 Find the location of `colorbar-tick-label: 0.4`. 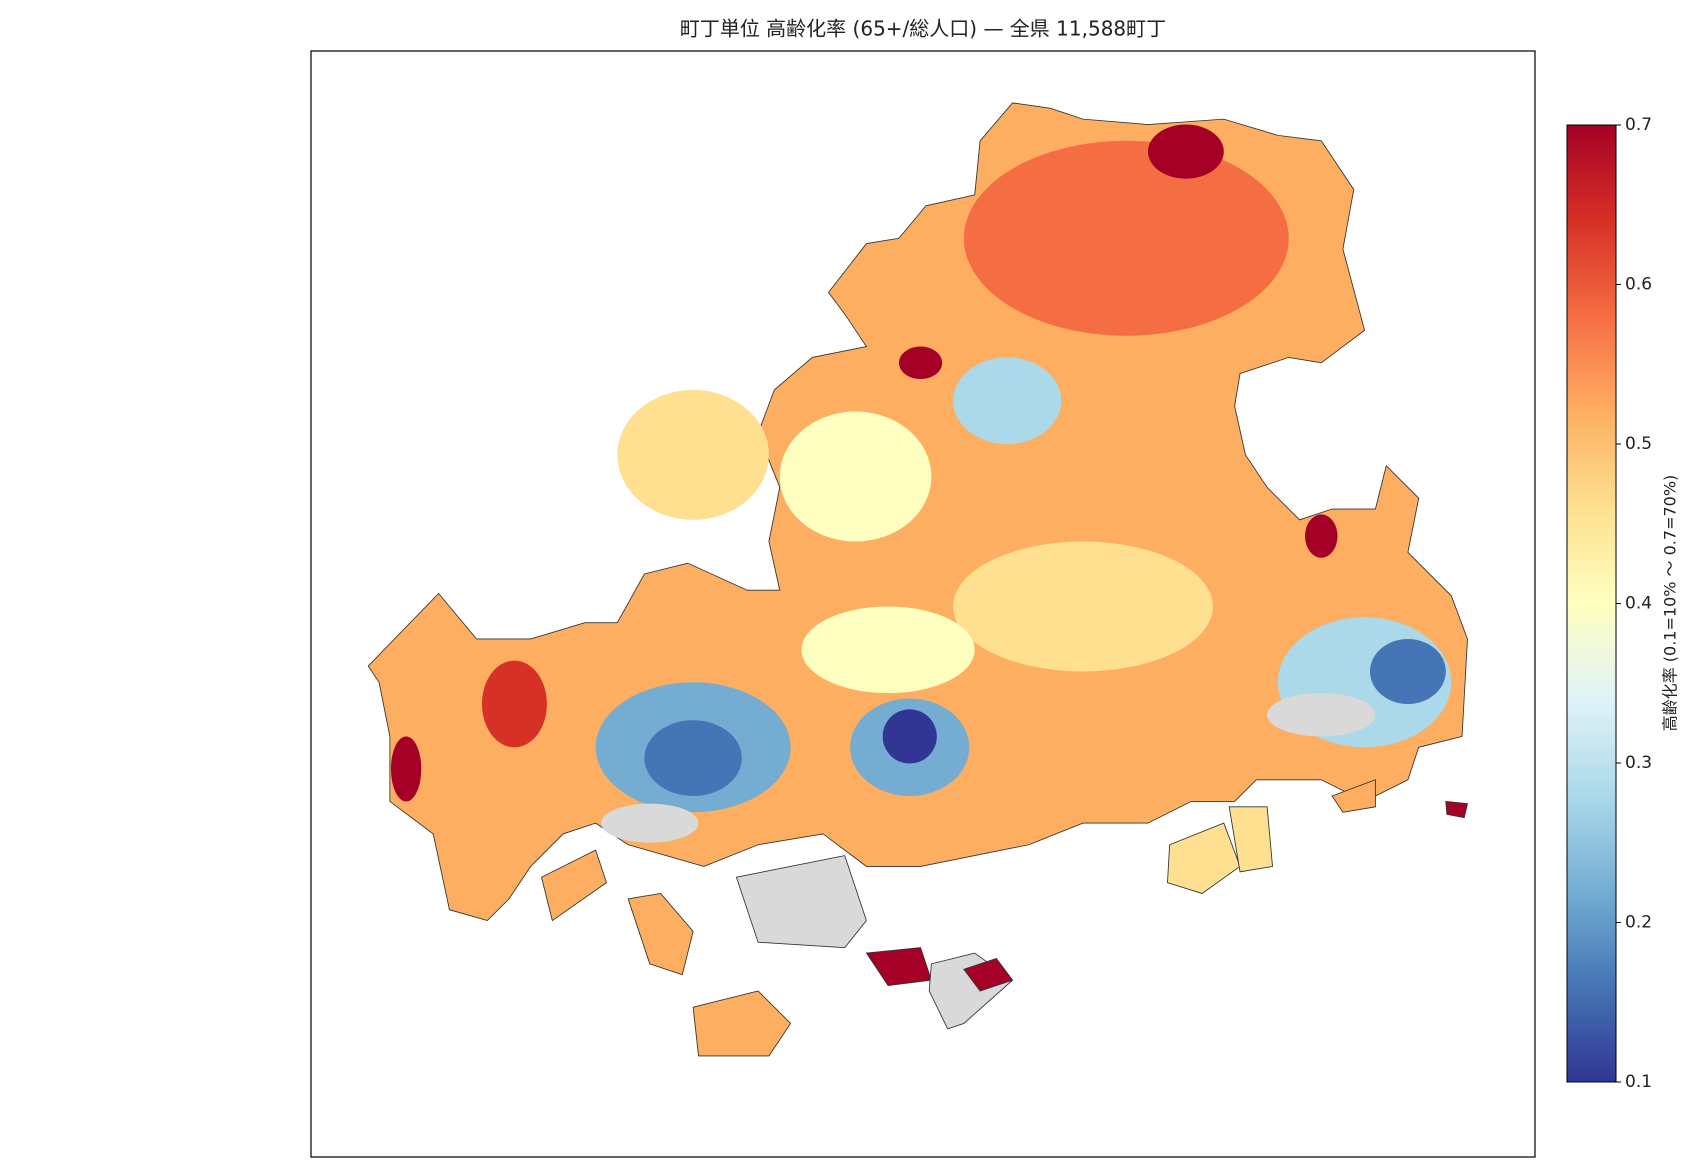

colorbar-tick-label: 0.4 is located at coordinates (1638, 604).